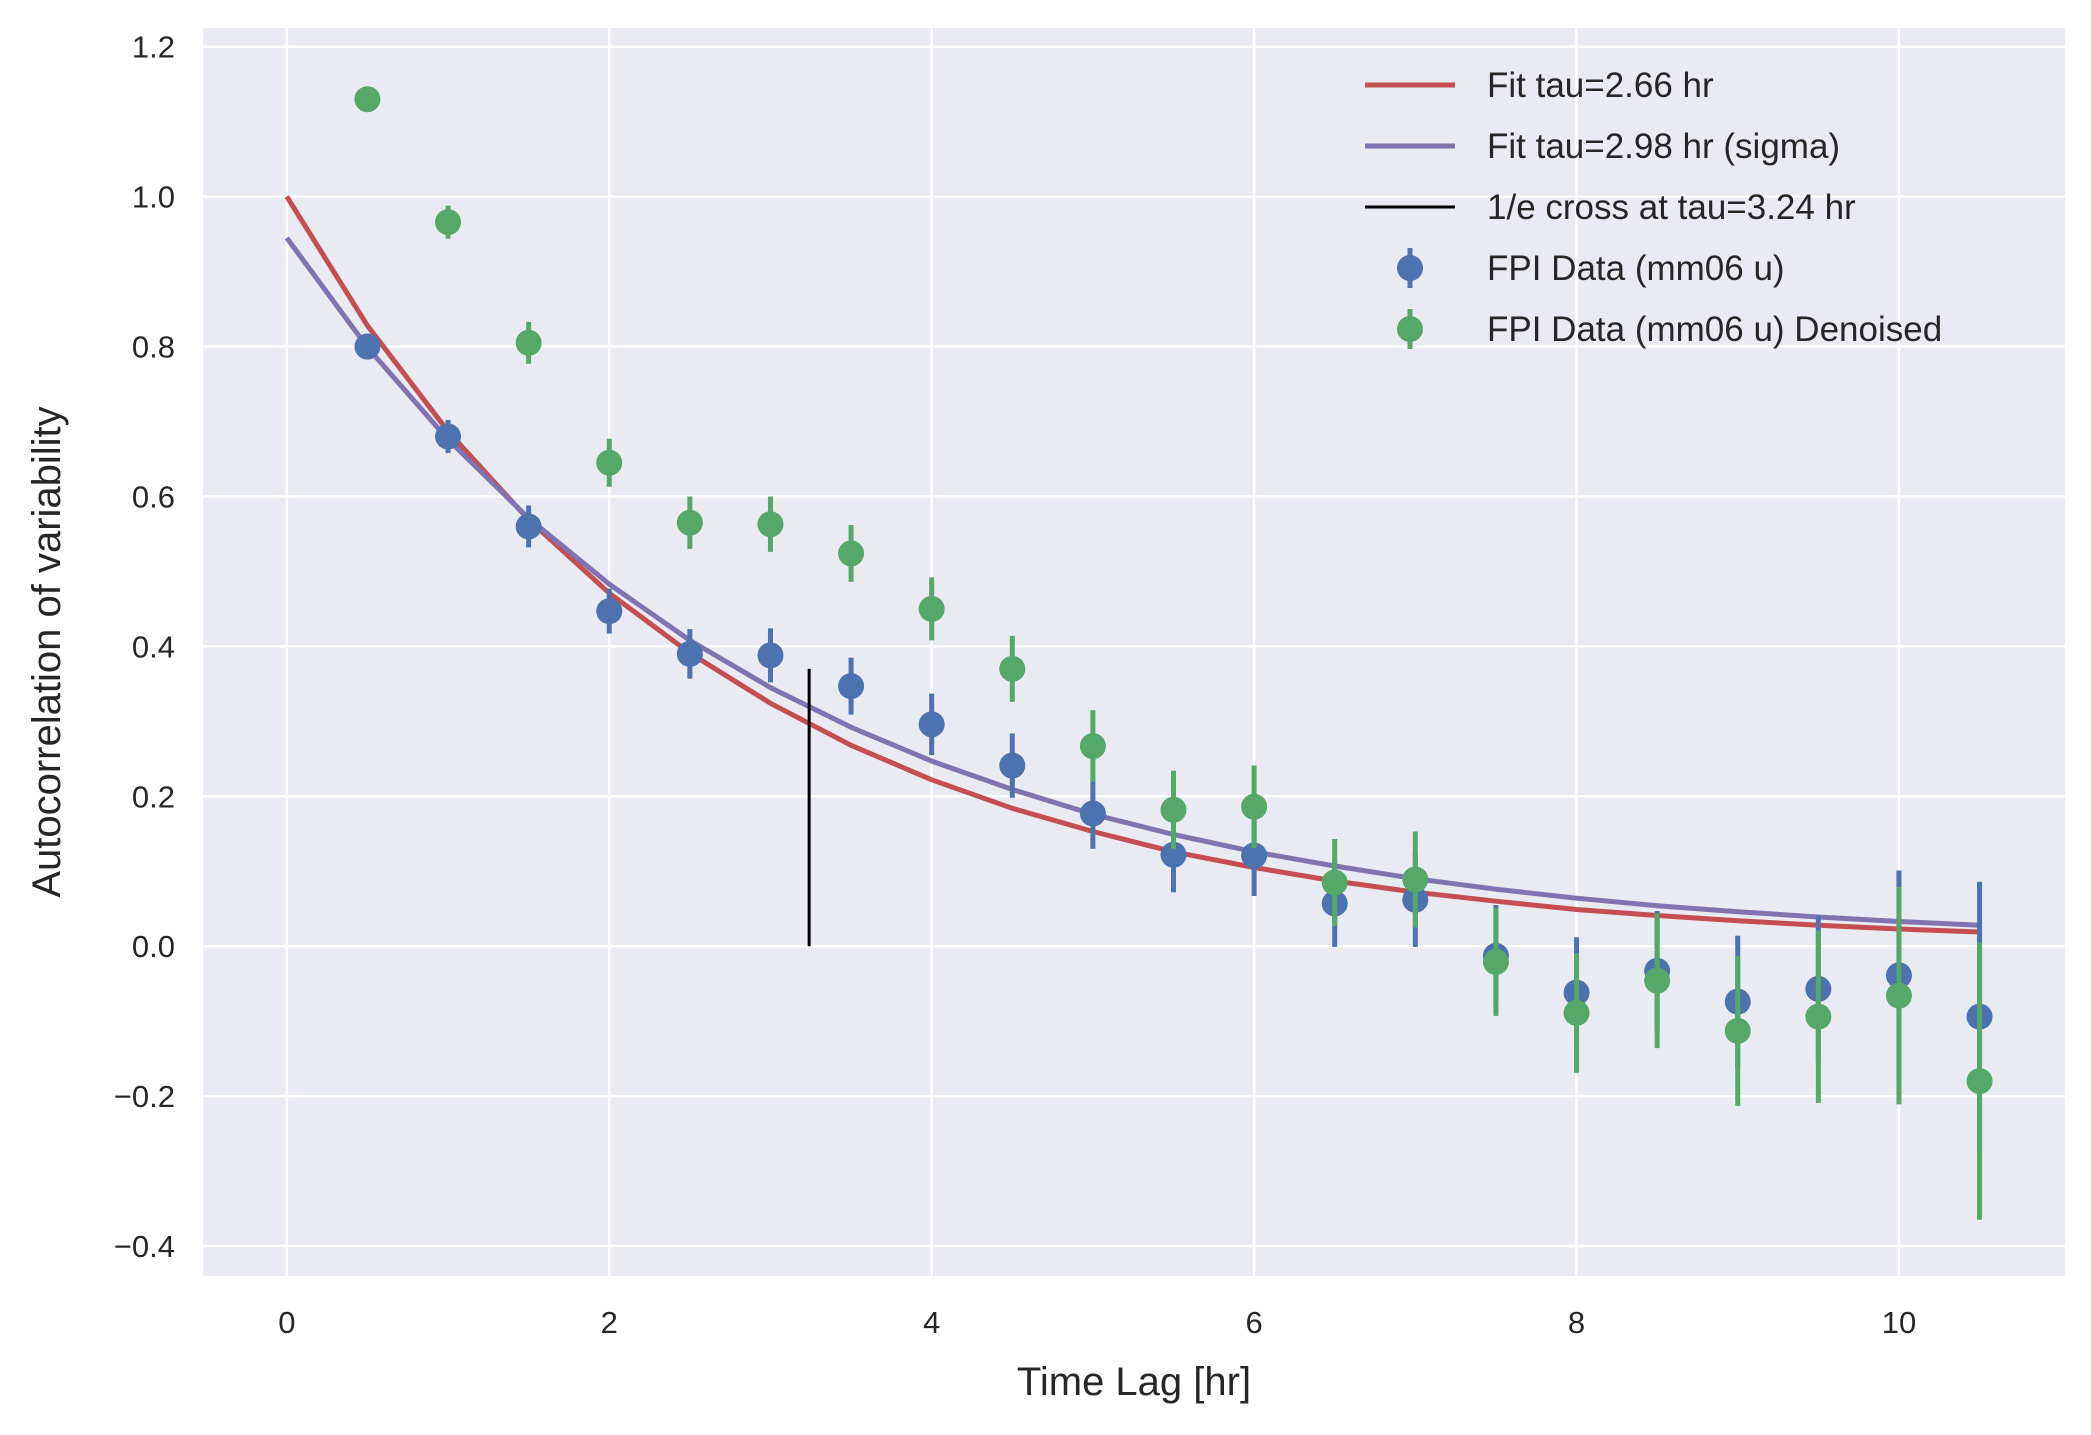 This screenshot has width=2091, height=1435. What do you see at coordinates (1097, 1322) in the screenshot?
I see `x-tick-labels: 0 2 4 6 8 10` at bounding box center [1097, 1322].